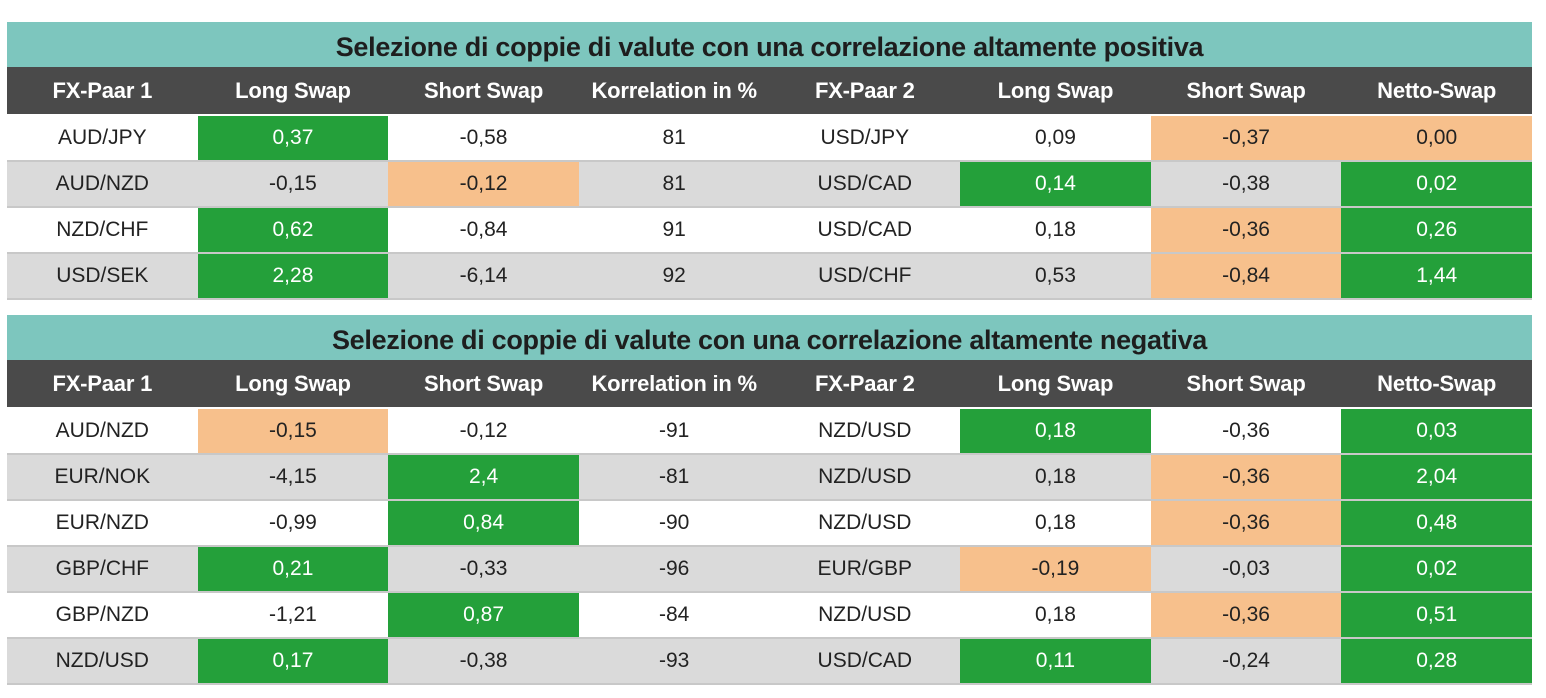 The height and width of the screenshot is (698, 1546). I want to click on fx-pair-2-cell: EUR/GBP, so click(865, 569).